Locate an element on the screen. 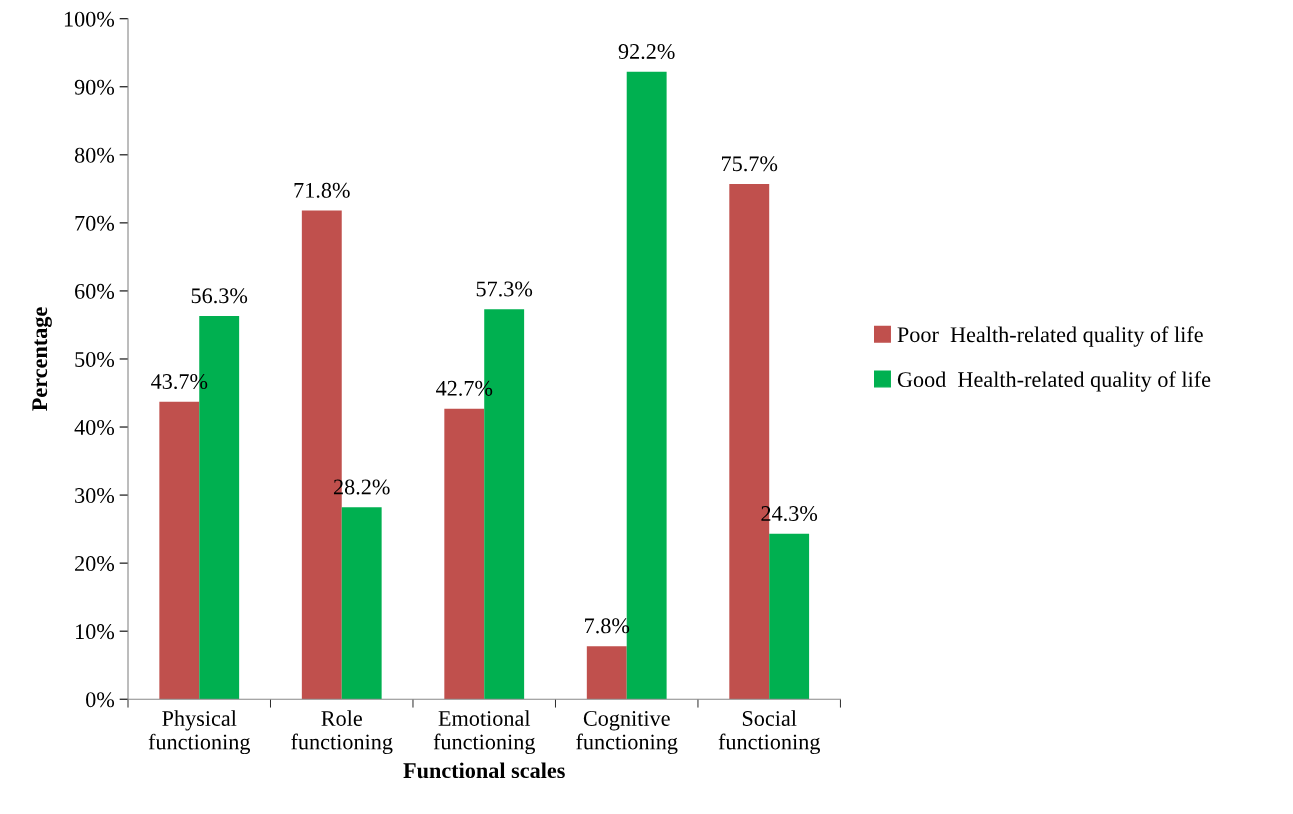 The height and width of the screenshot is (814, 1293). x-tick-label: Role functioning is located at coordinates (342, 732).